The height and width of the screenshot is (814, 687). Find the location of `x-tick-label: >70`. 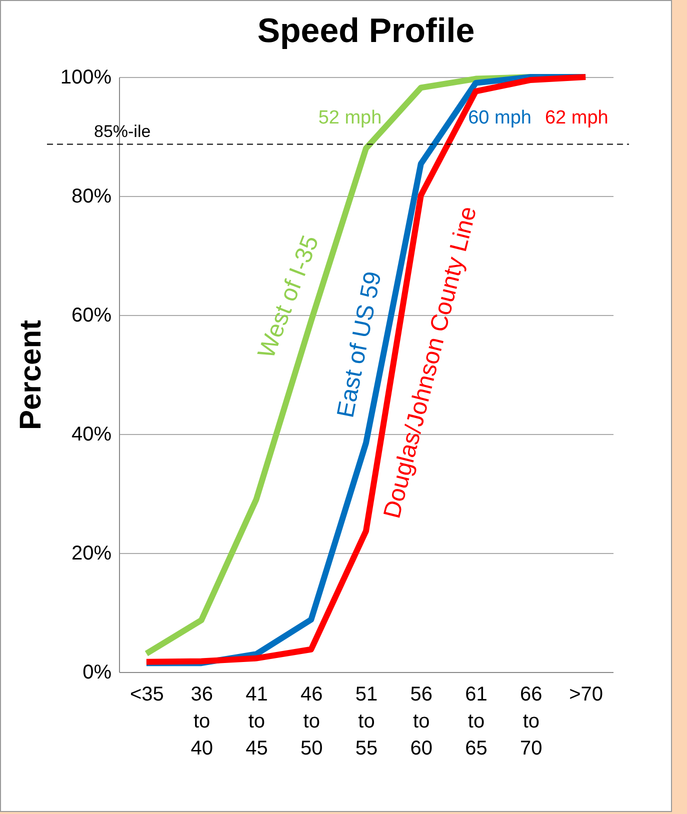

x-tick-label: >70 is located at coordinates (586, 695).